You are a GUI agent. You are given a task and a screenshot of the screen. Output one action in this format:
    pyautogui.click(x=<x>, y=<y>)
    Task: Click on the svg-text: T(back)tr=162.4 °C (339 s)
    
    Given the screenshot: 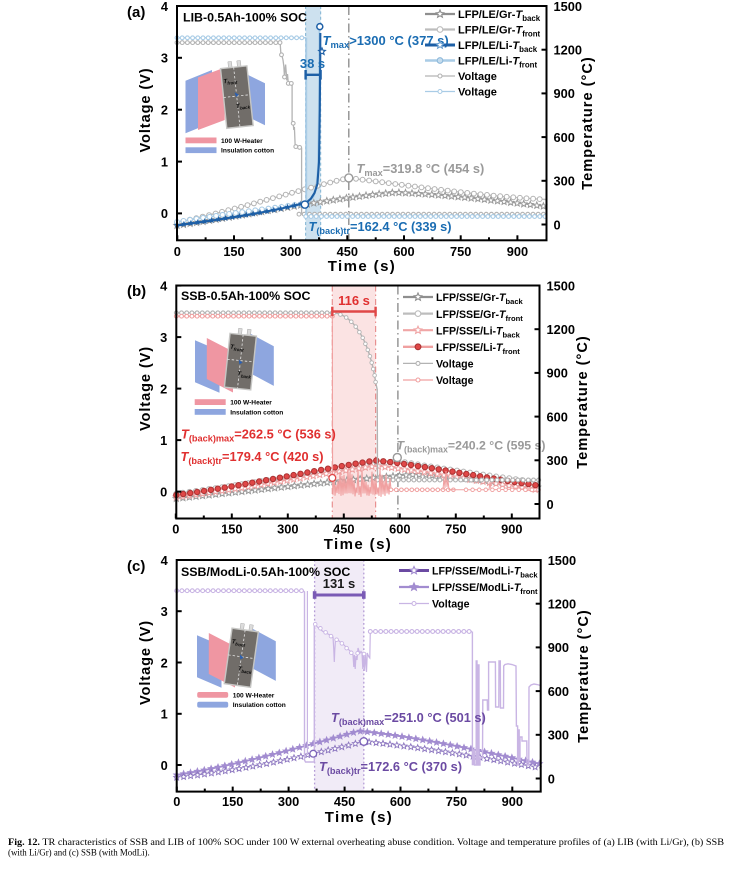 What is the action you would take?
    pyautogui.click(x=380, y=227)
    